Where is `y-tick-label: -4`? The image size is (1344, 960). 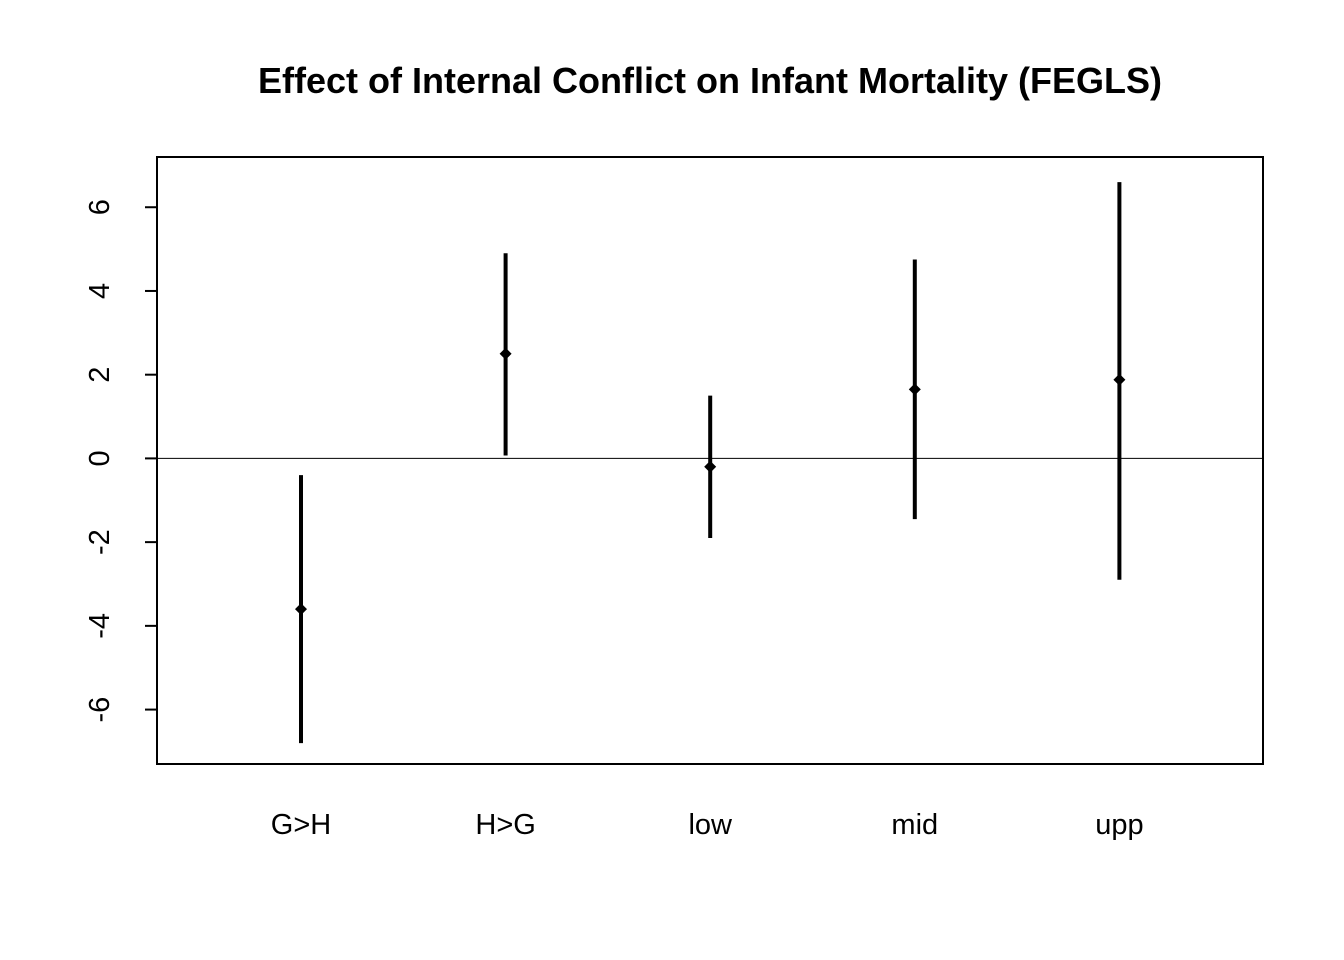 y-tick-label: -4 is located at coordinates (100, 626).